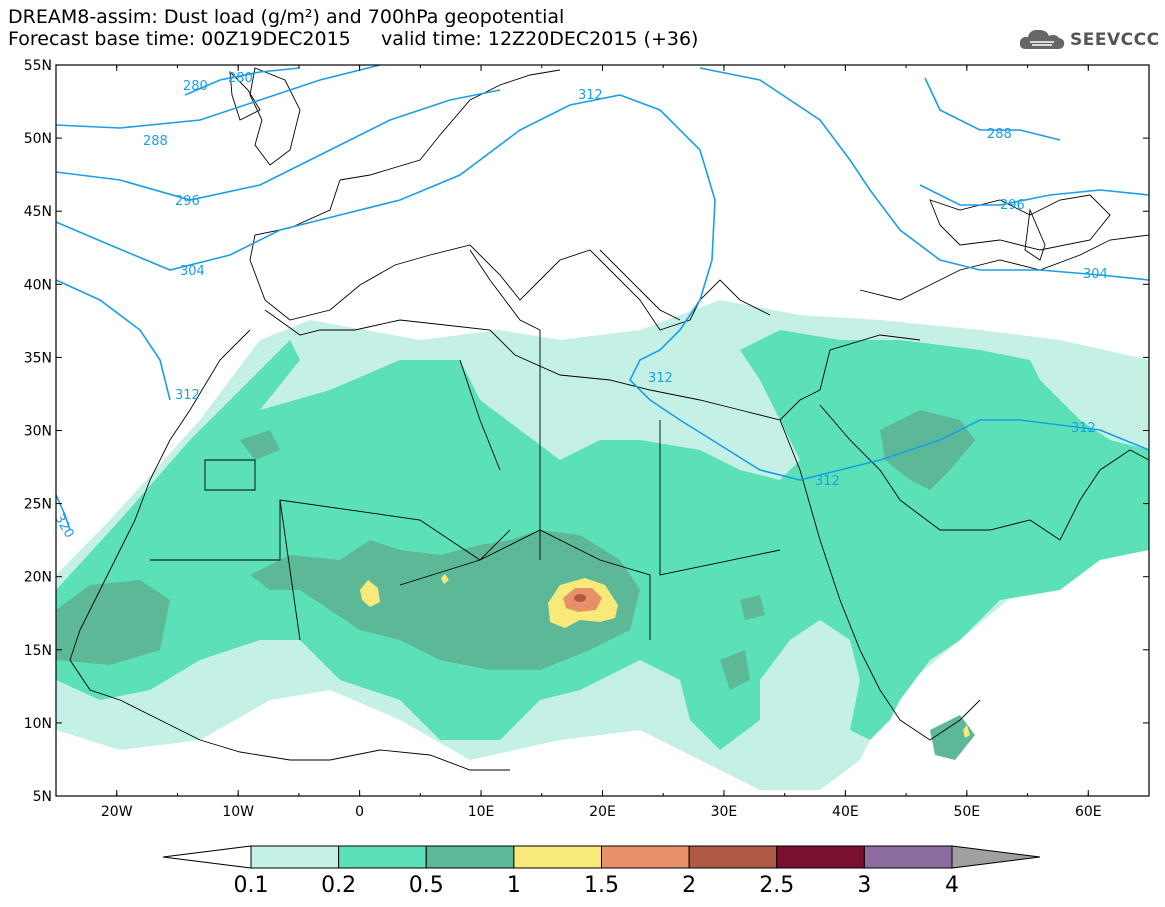 Image resolution: width=1165 pixels, height=907 pixels. I want to click on colorbar-low-triangle, so click(207, 857).